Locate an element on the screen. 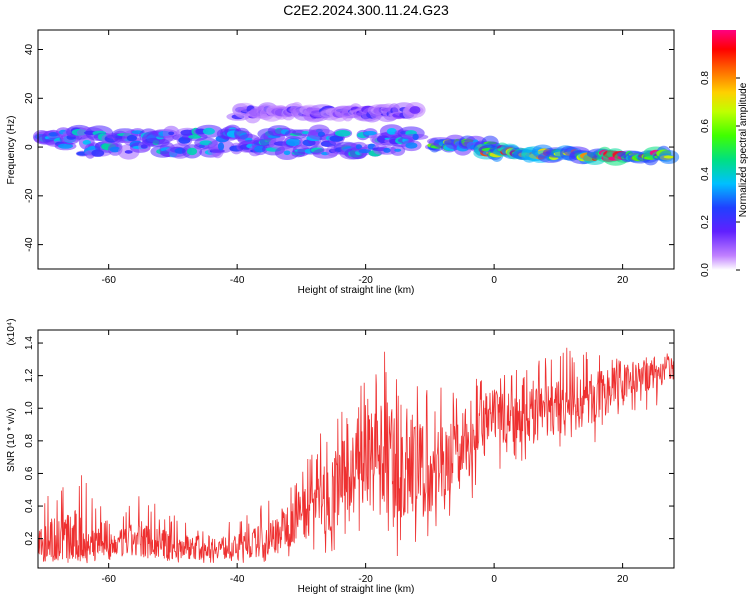  page-title: C2E2.2024.300.11.24.G23 is located at coordinates (366, 10).